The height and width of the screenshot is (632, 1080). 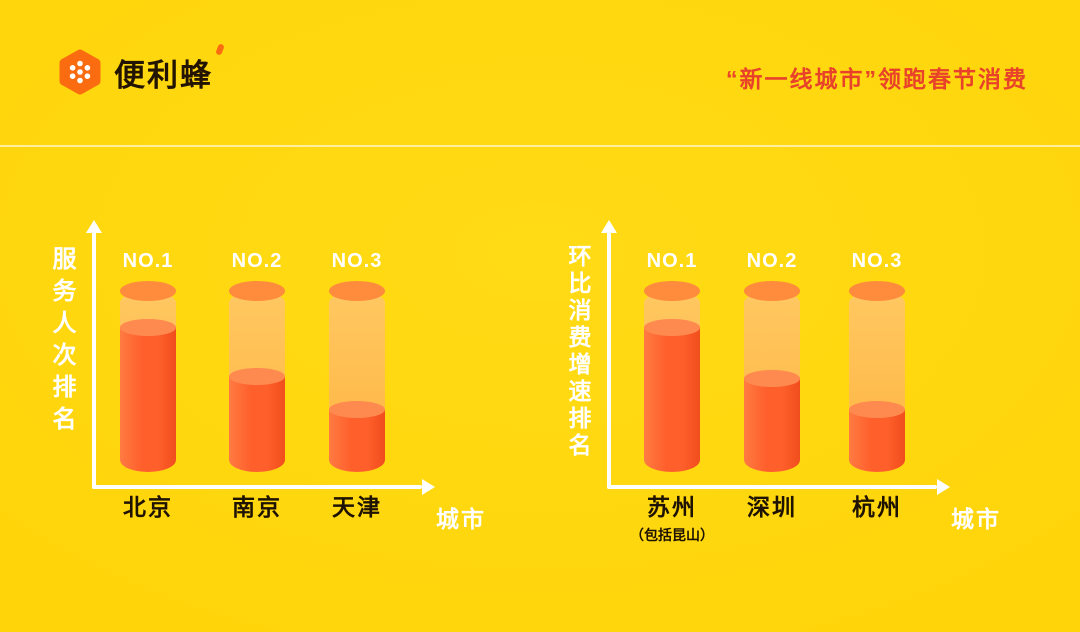 I want to click on y-axis-label: 服务人次排名, so click(x=61, y=342).